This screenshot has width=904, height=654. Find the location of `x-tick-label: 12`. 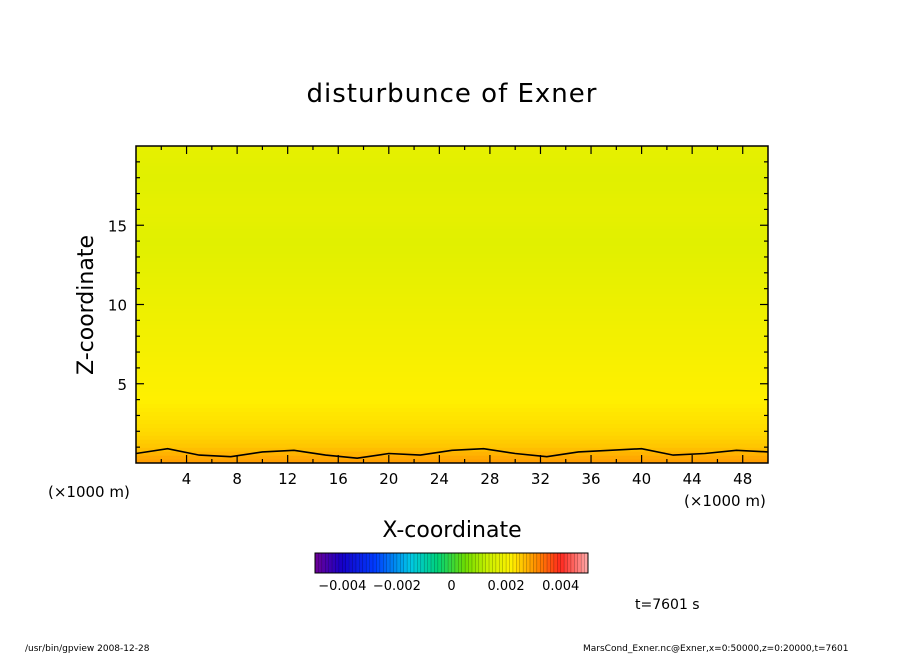

x-tick-label: 12 is located at coordinates (287, 479).